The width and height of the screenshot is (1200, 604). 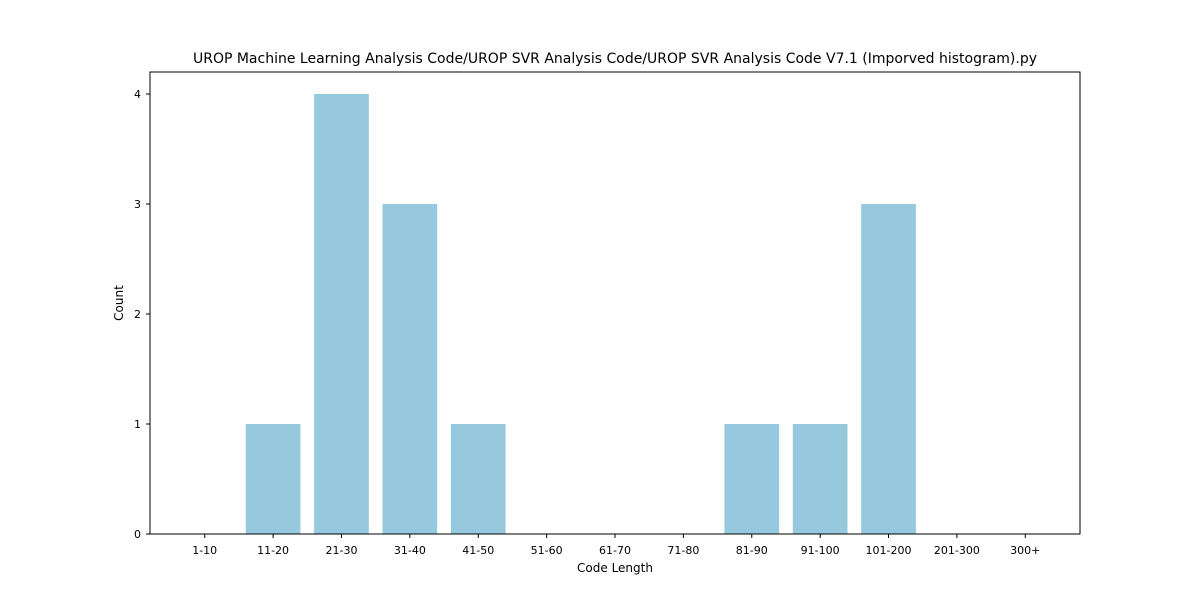 I want to click on x-tick-label: 31-40, so click(x=410, y=550).